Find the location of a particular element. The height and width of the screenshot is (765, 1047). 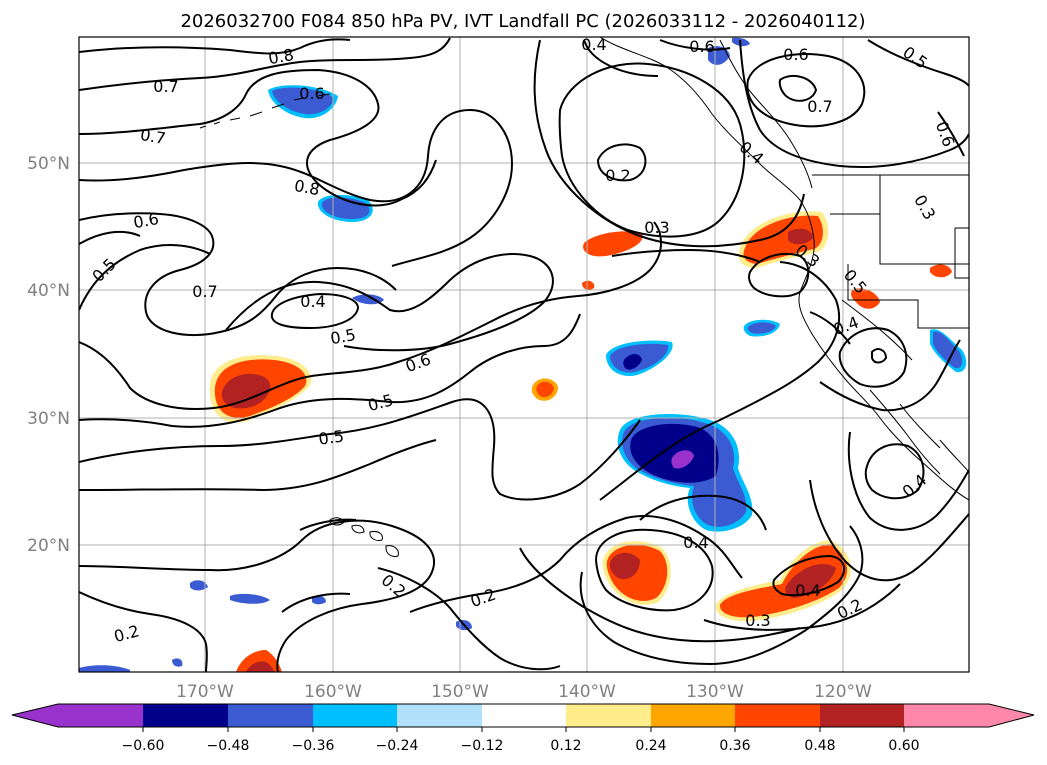

canada-coast is located at coordinates (766, 114).